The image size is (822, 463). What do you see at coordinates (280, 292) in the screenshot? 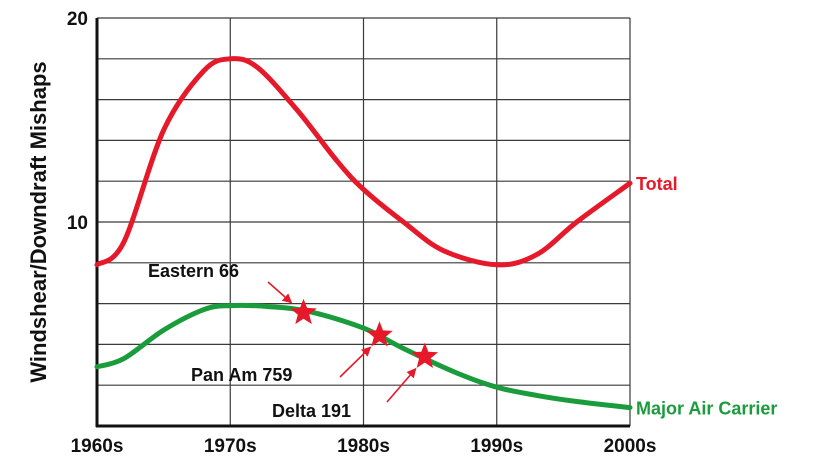
I see `eastern-66-arrow` at bounding box center [280, 292].